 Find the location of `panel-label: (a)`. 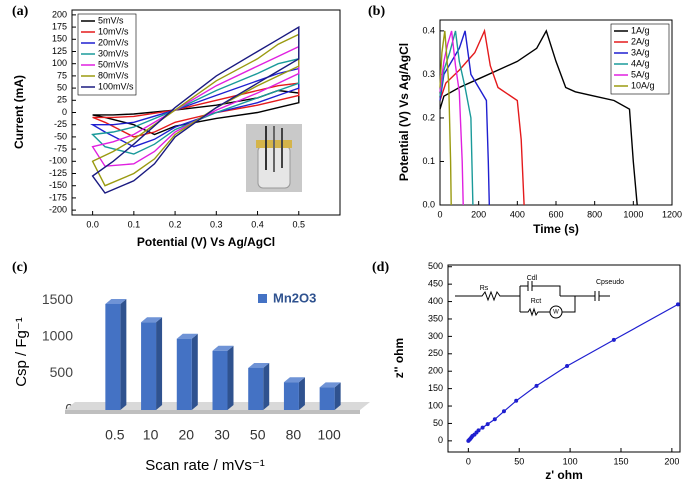

panel-label: (a) is located at coordinates (20, 11).